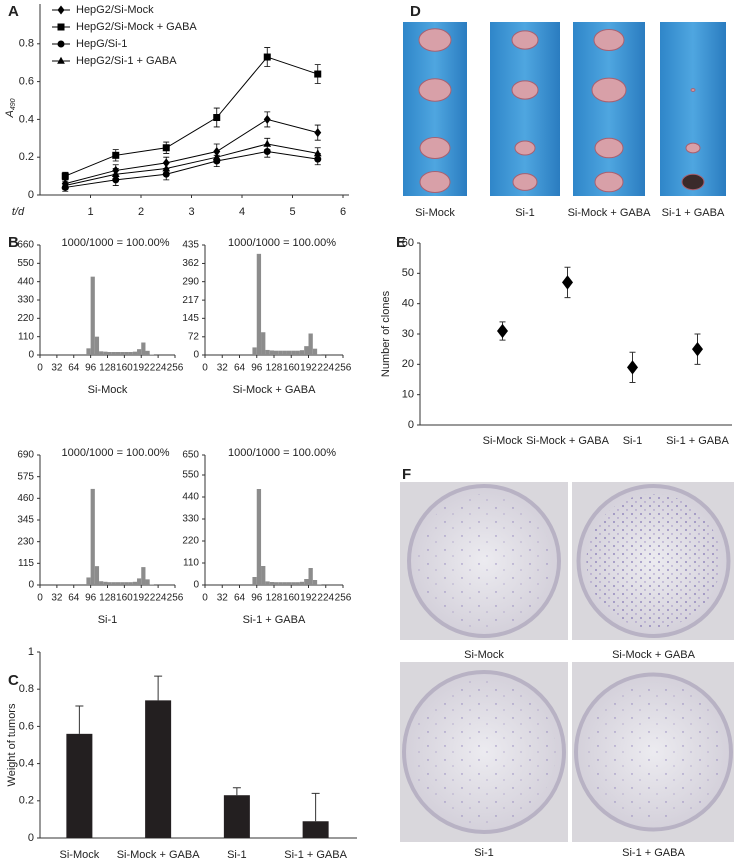  What do you see at coordinates (18, 212) in the screenshot?
I see `x-axis-label: t/d` at bounding box center [18, 212].